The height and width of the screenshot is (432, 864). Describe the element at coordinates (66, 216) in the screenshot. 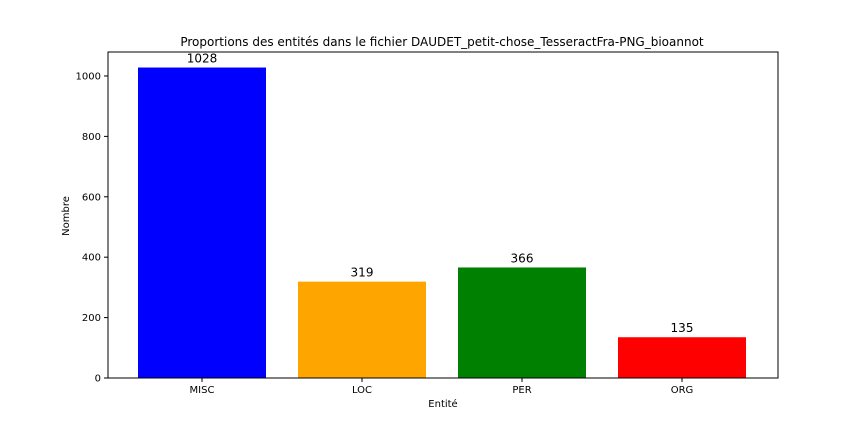

I see `y-axis-label: Nombre` at that location.